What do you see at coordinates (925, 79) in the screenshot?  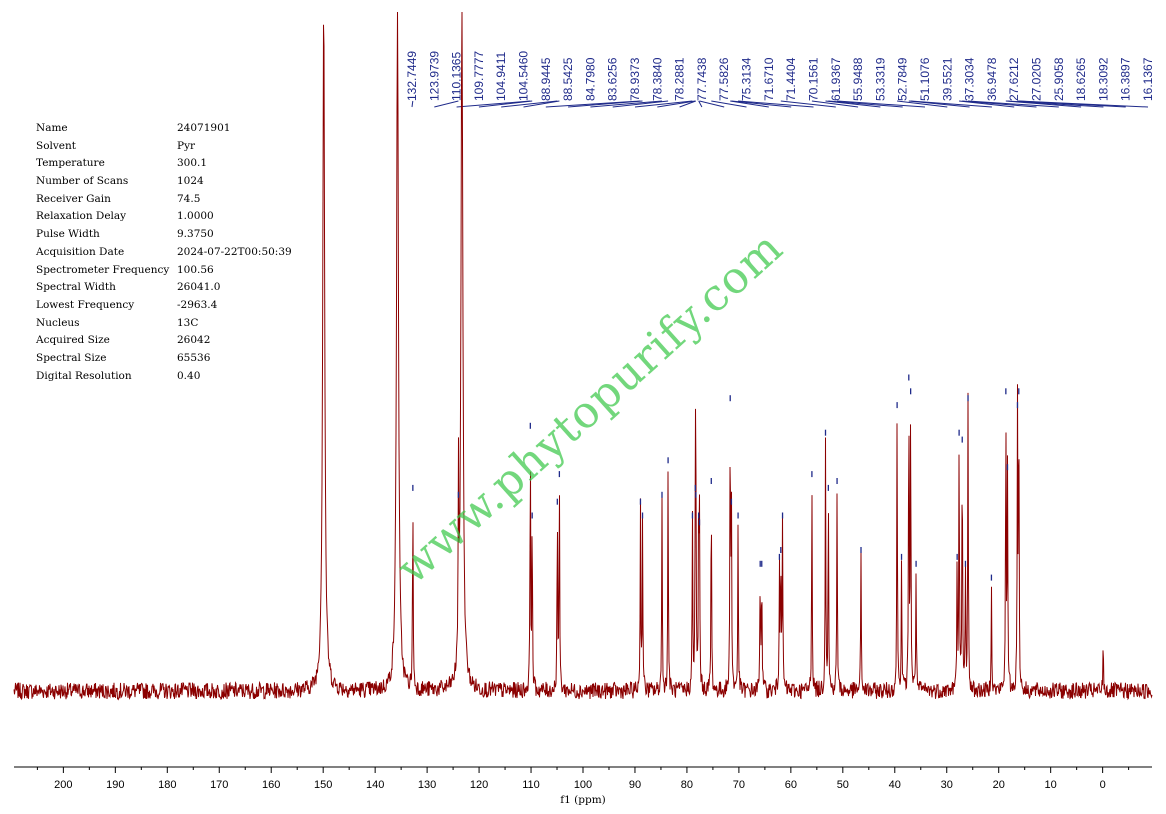 I see `peak-label: 51.1076` at bounding box center [925, 79].